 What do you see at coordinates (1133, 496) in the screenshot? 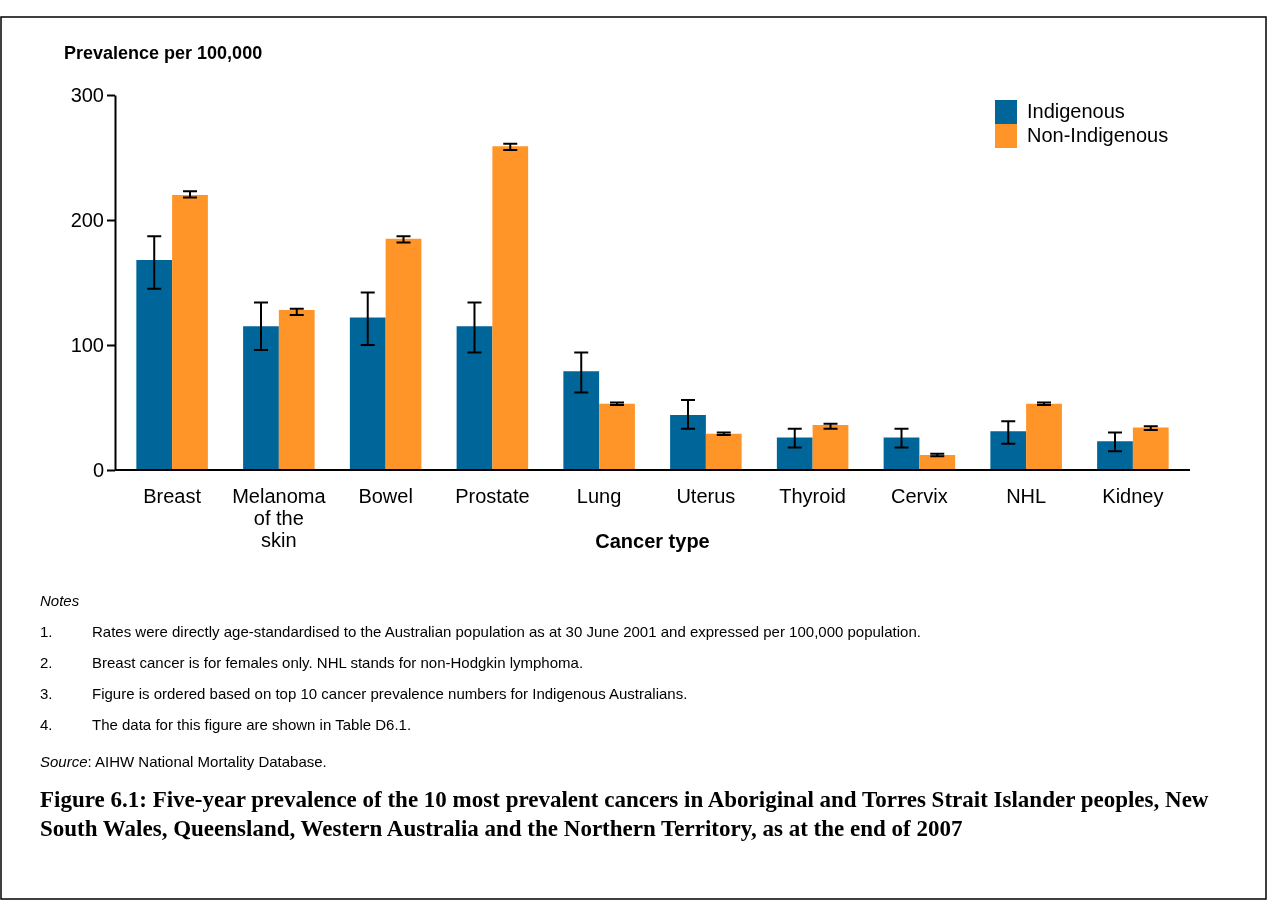
I see `x-tick-label: Kidney` at bounding box center [1133, 496].